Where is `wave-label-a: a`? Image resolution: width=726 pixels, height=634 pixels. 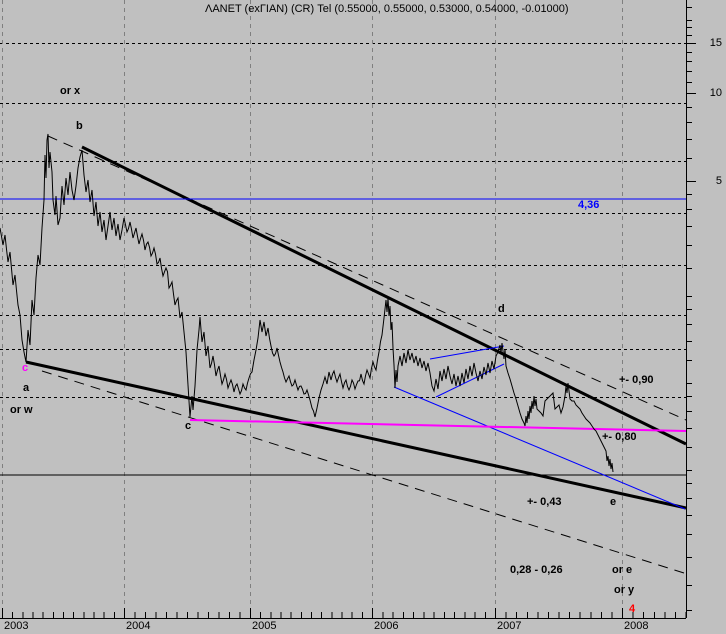
wave-label-a: a is located at coordinates (26, 388).